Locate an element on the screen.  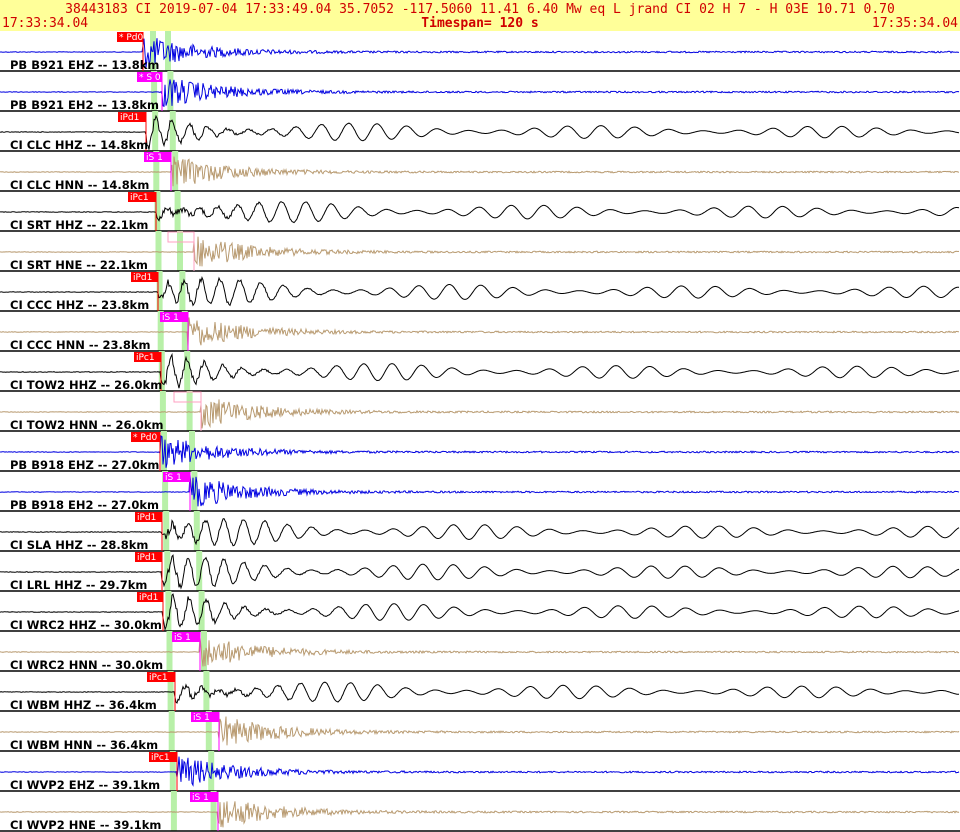
trace-label: CI TOW2 HNN -- 26.0km is located at coordinates (86, 425).